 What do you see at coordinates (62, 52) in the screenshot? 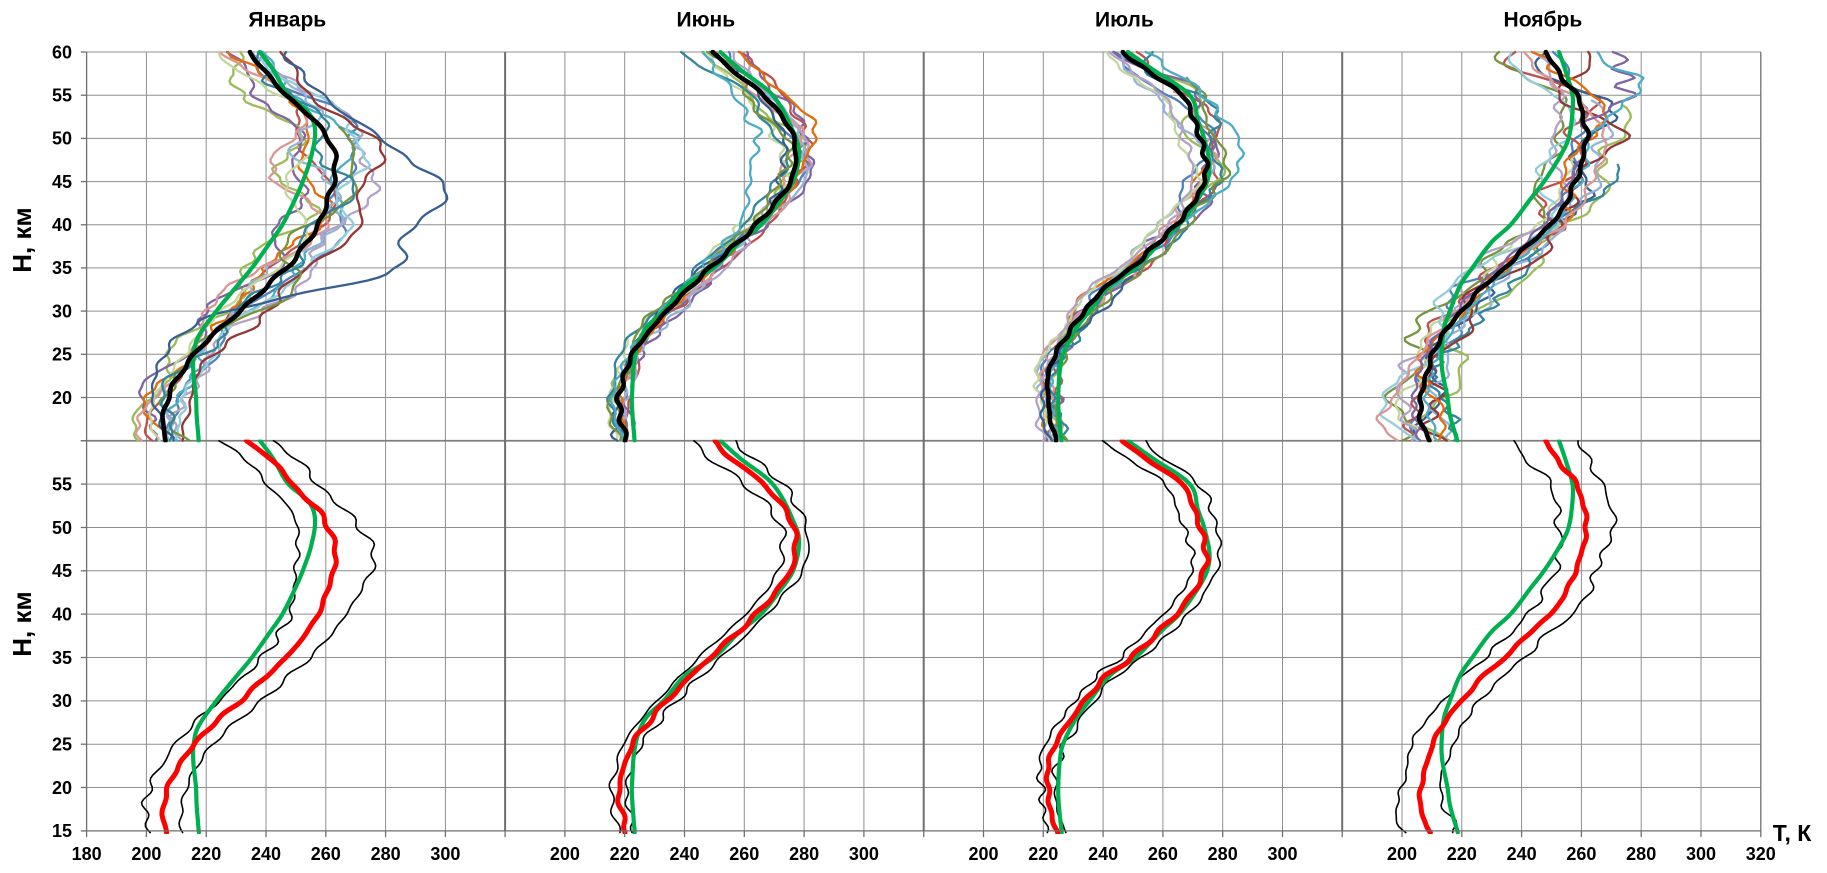
I see `svg-text: 60` at bounding box center [62, 52].